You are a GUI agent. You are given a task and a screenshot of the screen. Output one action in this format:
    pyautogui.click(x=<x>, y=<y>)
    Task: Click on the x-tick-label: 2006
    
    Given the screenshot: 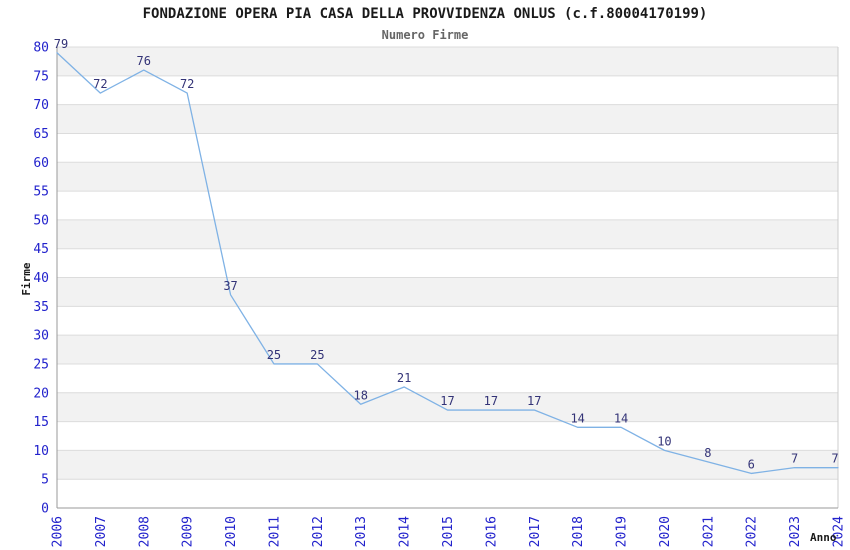 What is the action you would take?
    pyautogui.click(x=58, y=531)
    